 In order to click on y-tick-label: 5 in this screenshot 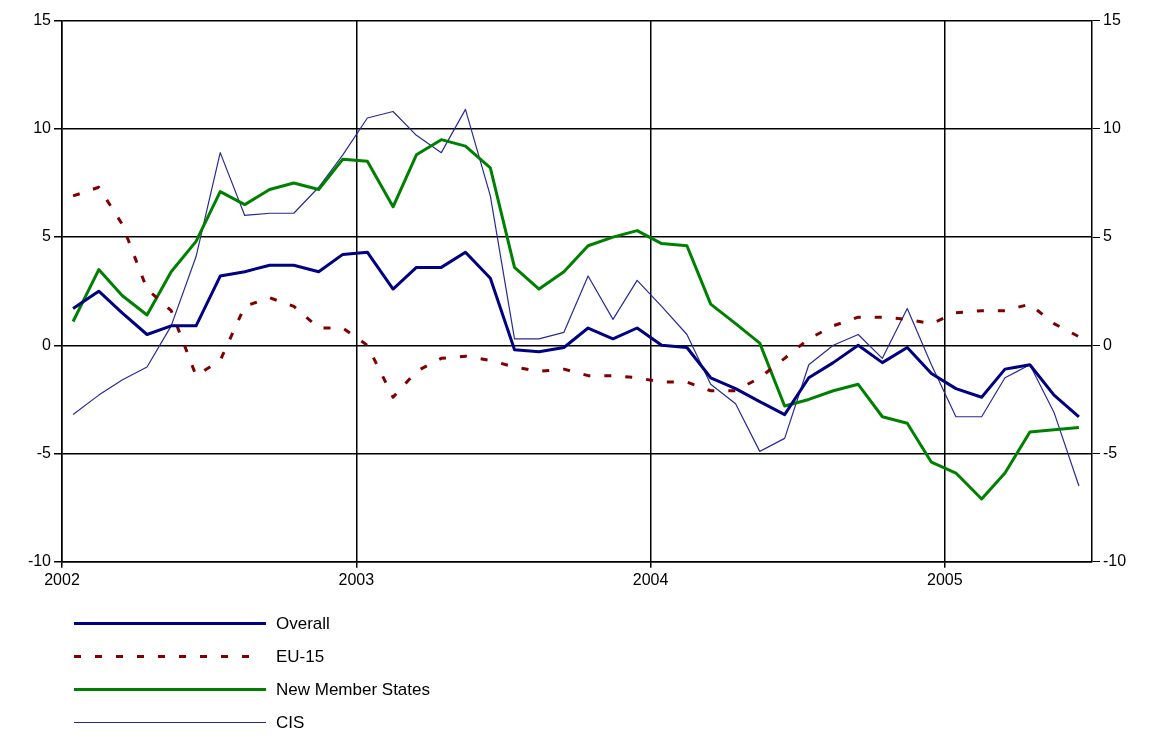, I will do `click(1107, 236)`.